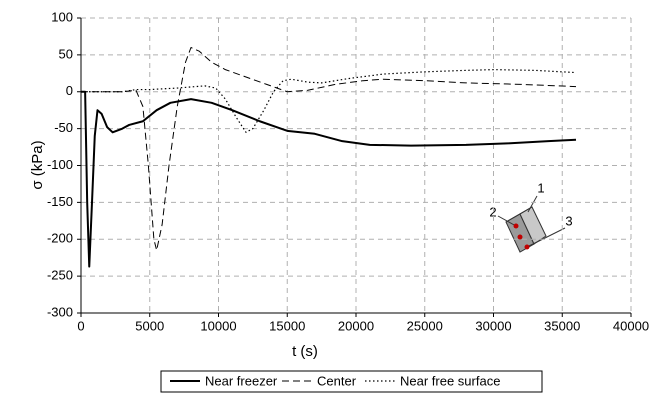 The width and height of the screenshot is (649, 394). Describe the element at coordinates (60, 238) in the screenshot. I see `y-tick-label: -200` at that location.